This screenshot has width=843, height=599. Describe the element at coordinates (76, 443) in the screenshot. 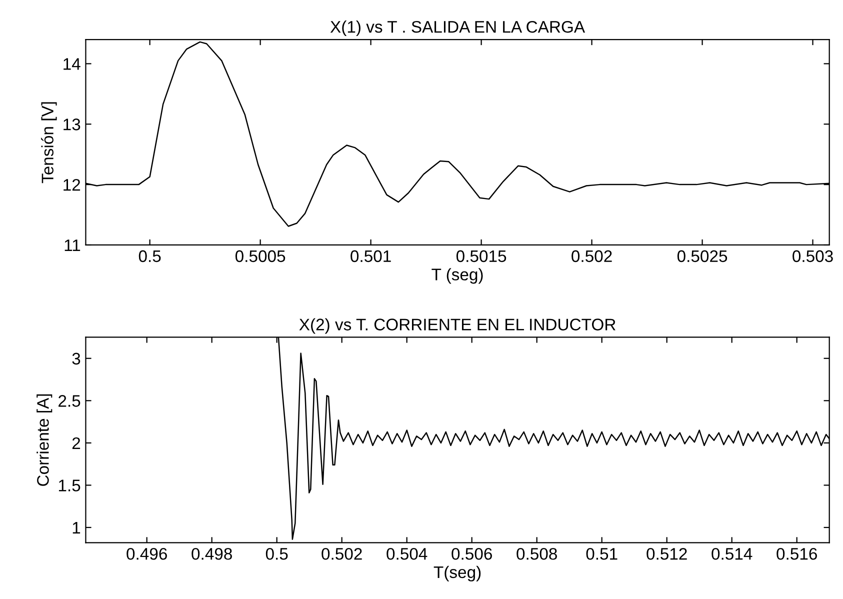

I see `y-tick-label: 2` at that location.